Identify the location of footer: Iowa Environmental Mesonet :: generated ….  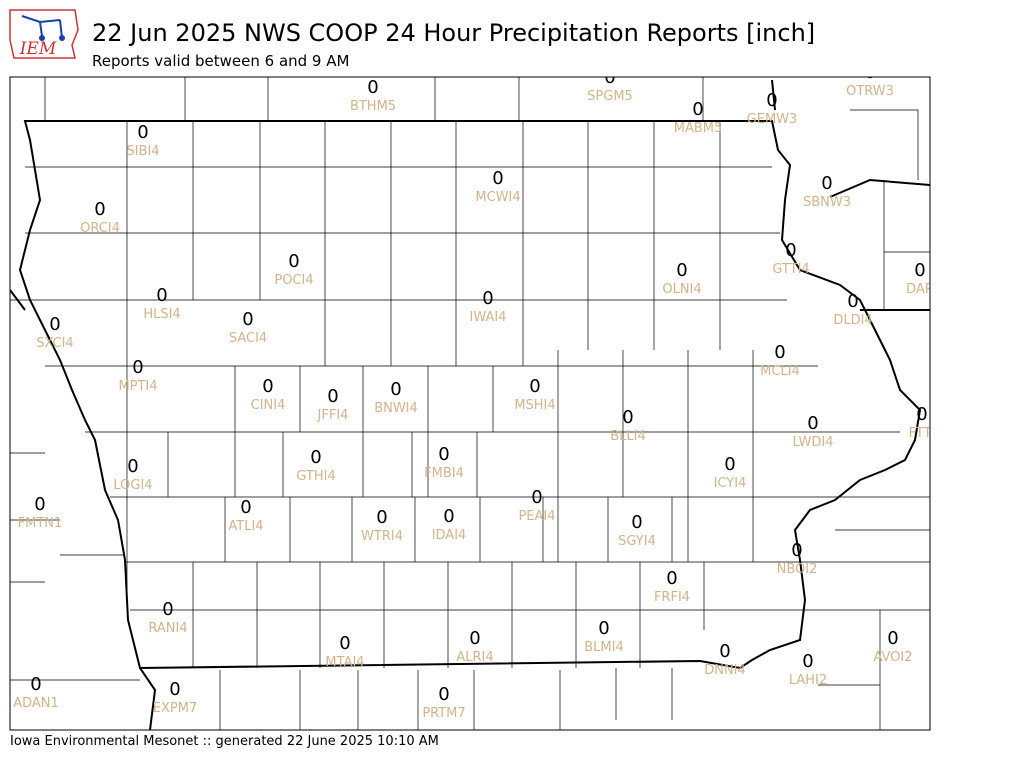
(224, 741).